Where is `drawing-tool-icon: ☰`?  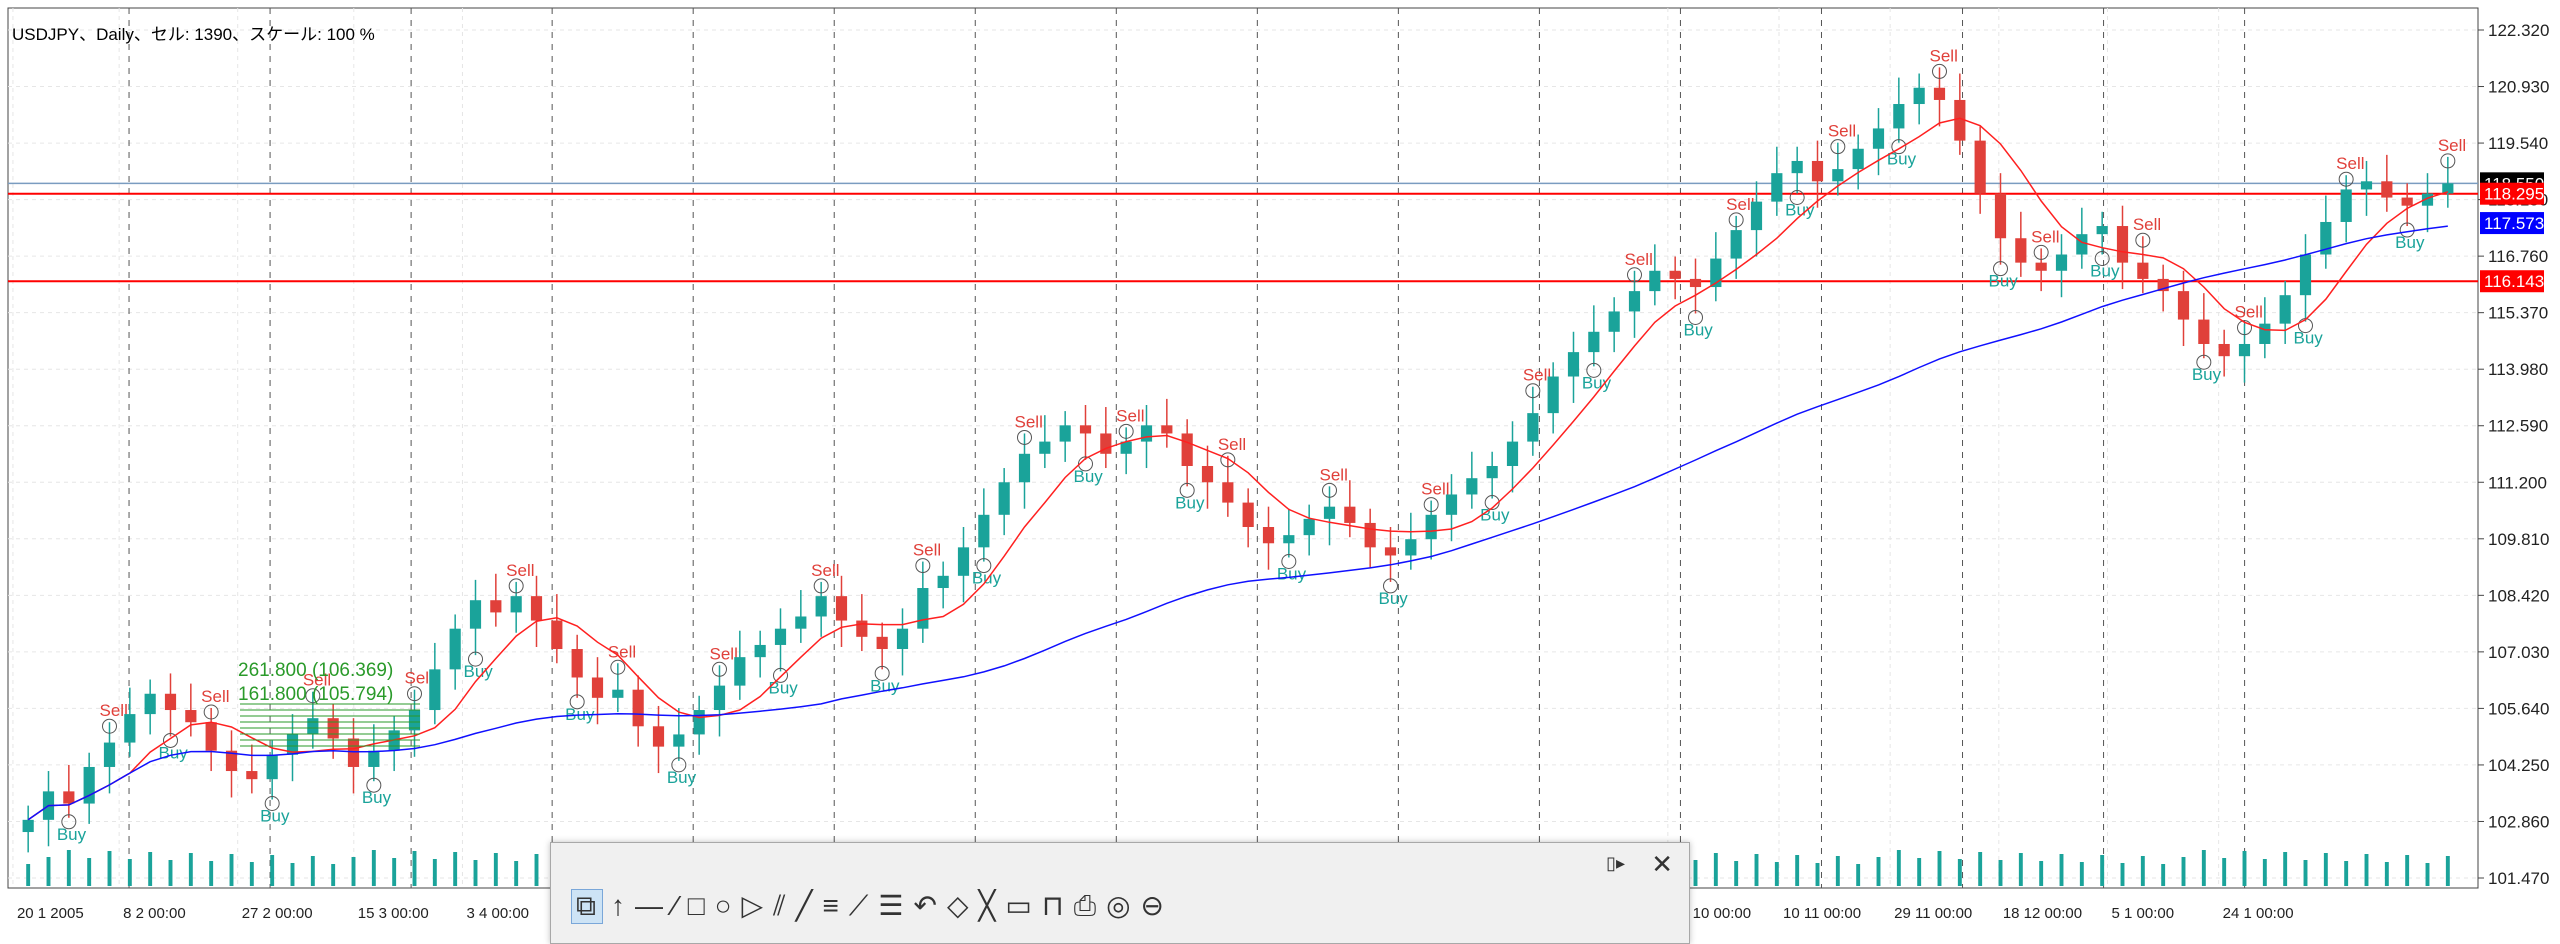
drawing-tool-icon: ☰ is located at coordinates (892, 905).